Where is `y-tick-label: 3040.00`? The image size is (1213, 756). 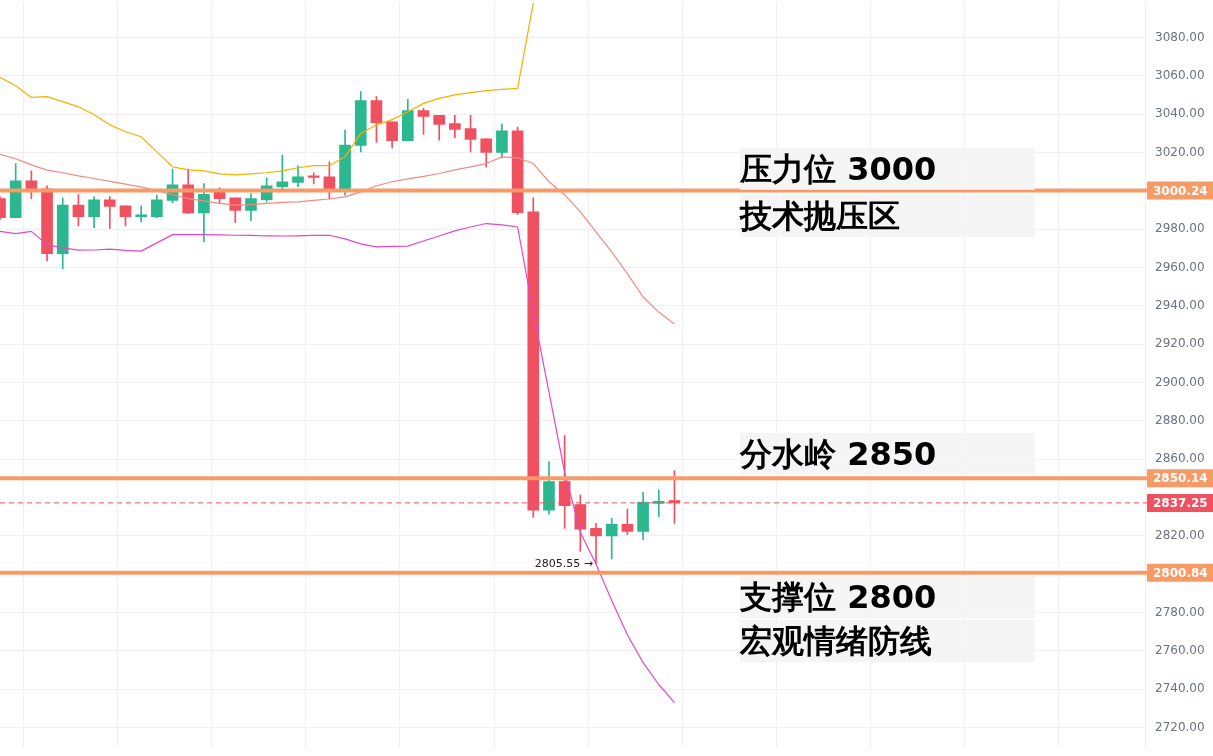
y-tick-label: 3040.00 is located at coordinates (1180, 113).